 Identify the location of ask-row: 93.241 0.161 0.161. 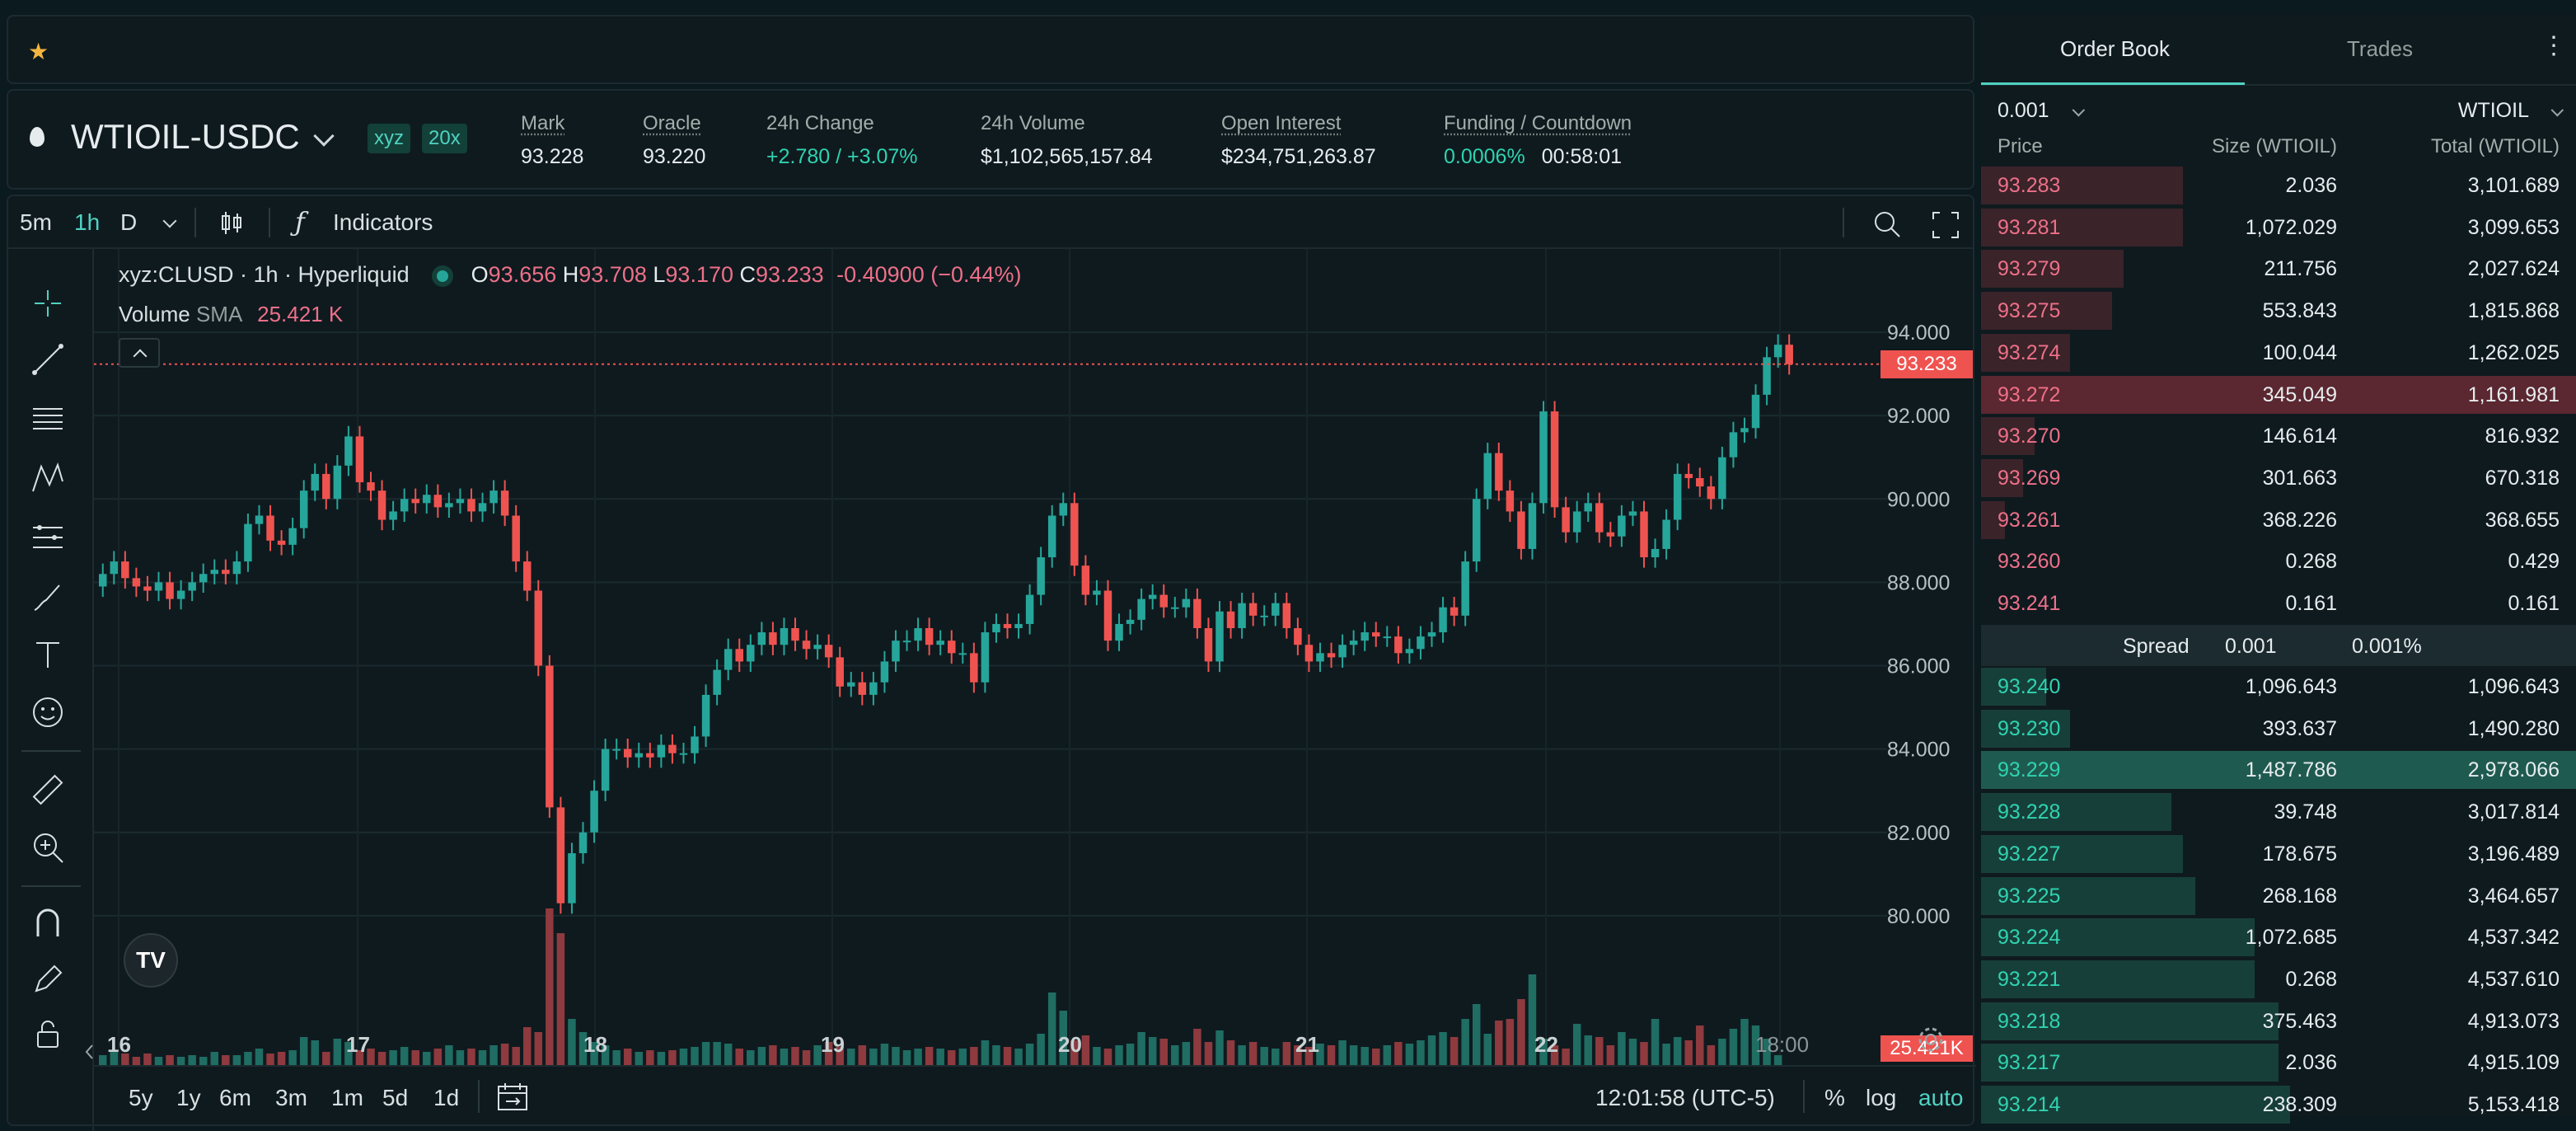
(2278, 603).